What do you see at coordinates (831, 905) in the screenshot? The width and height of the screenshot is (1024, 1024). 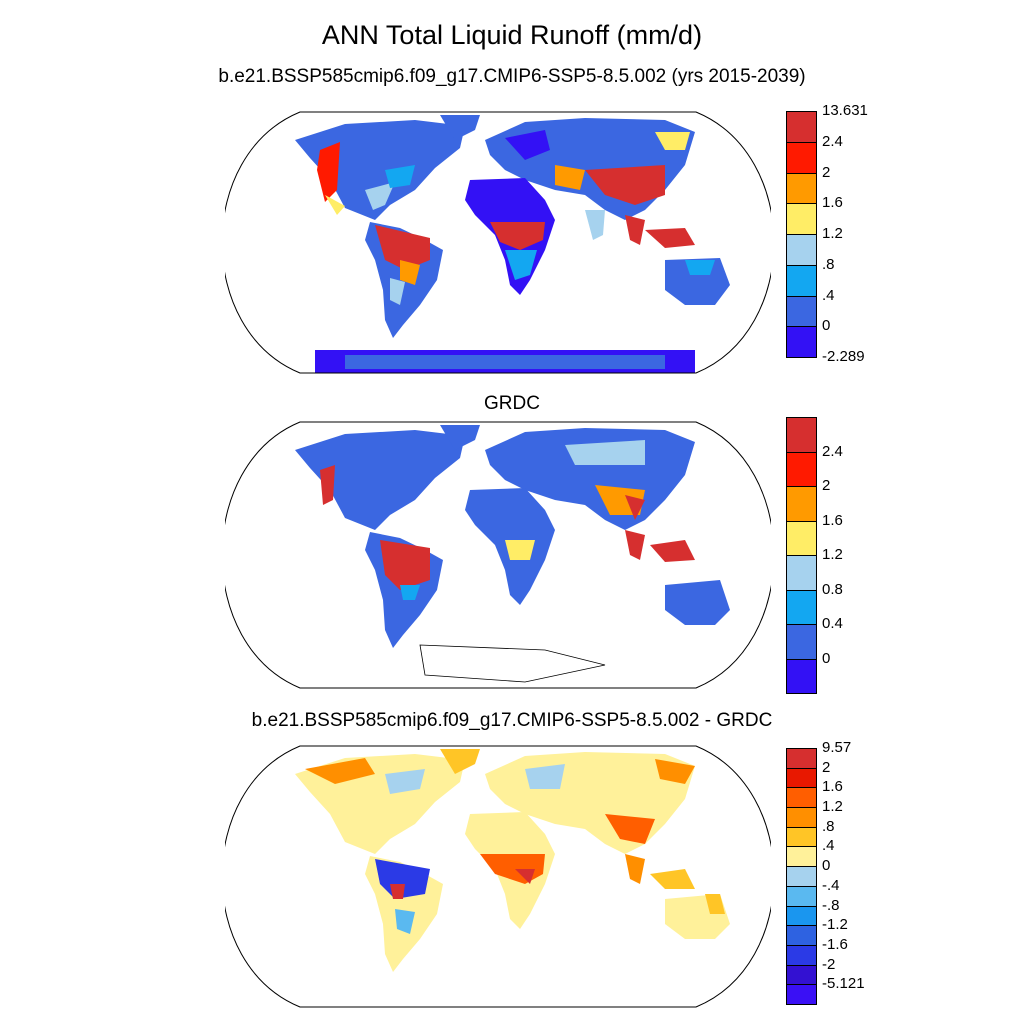 I see `colorbar-label: -.8` at bounding box center [831, 905].